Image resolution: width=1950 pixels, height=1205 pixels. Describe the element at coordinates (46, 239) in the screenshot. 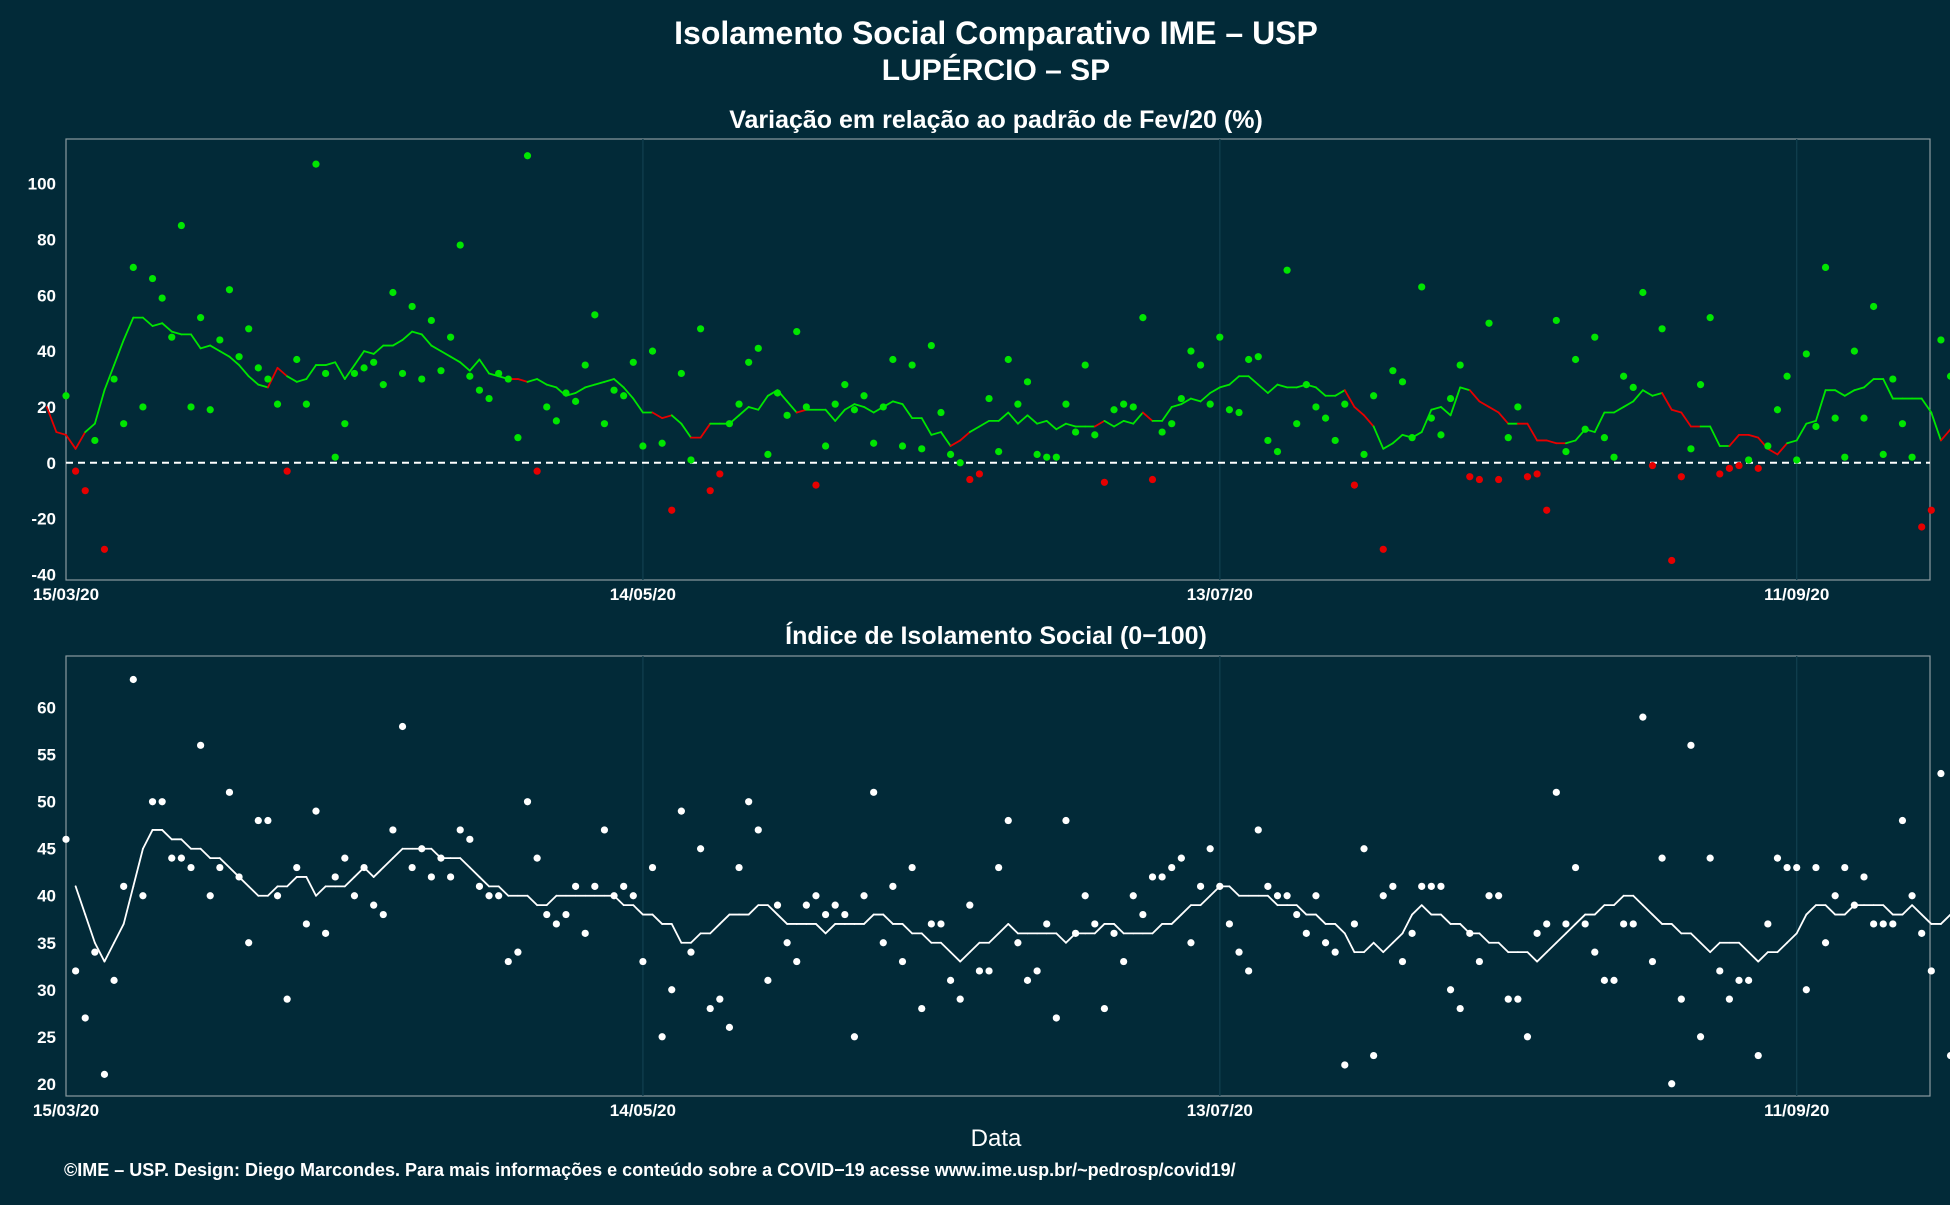

I see `panel1-y-tick-label: 80` at that location.